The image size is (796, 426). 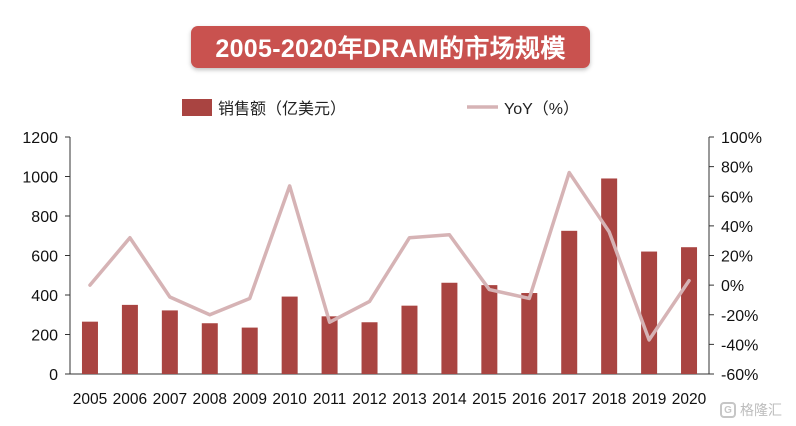 What do you see at coordinates (390, 47) in the screenshot?
I see `chart-title: 2005-2020年DRAM的市场规模` at bounding box center [390, 47].